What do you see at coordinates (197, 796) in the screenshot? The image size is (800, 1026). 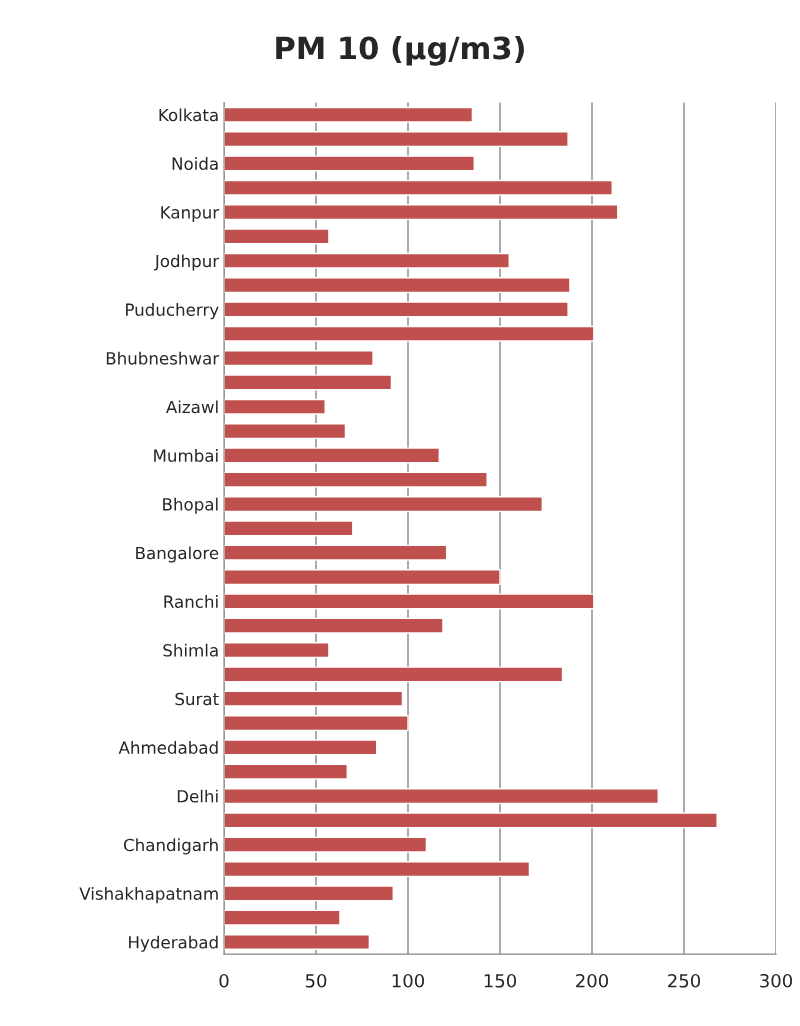 I see `y-tick-label: Delhi` at bounding box center [197, 796].